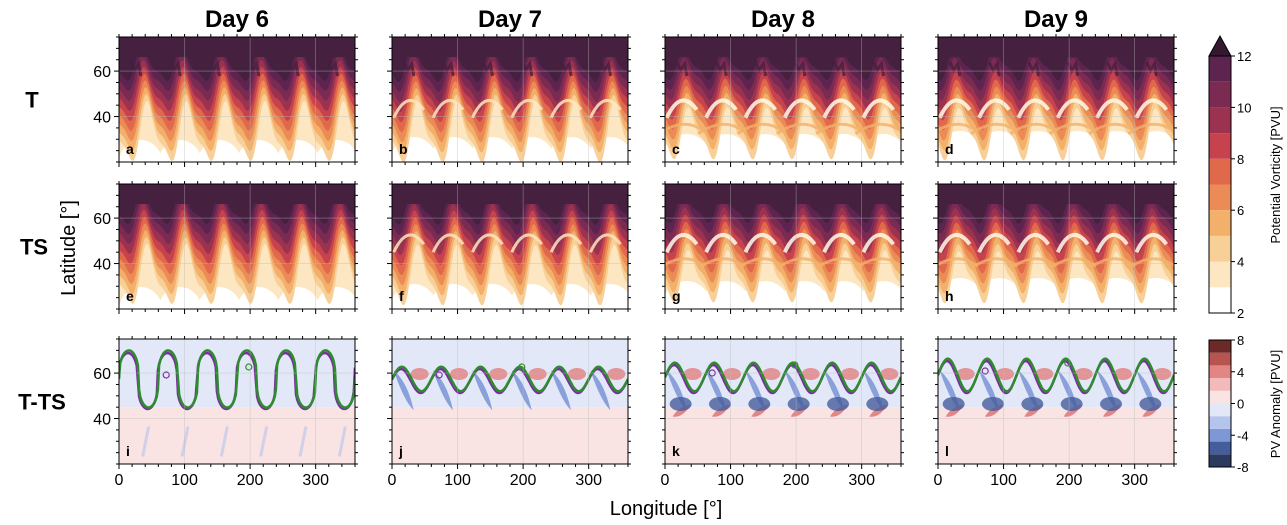 Image resolution: width=1287 pixels, height=525 pixels. I want to click on panel-h: h, so click(1055, 247).